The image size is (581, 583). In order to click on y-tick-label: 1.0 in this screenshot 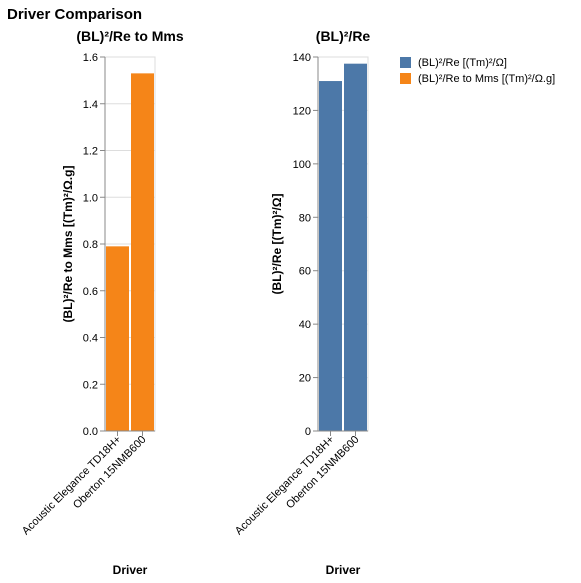, I will do `click(90, 198)`.